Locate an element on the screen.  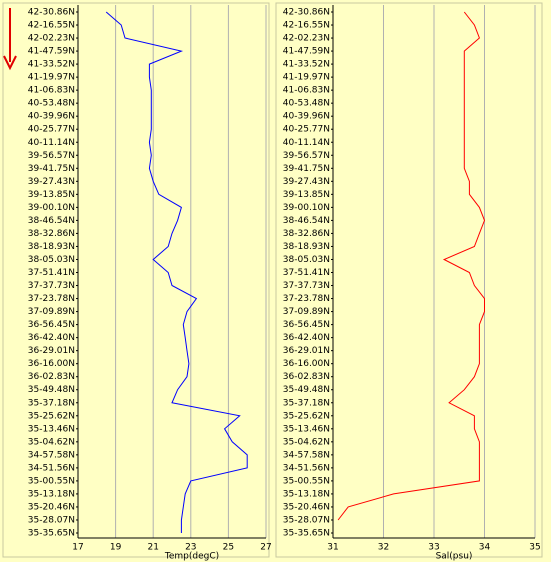
x-tick-label: 34 is located at coordinates (485, 548).